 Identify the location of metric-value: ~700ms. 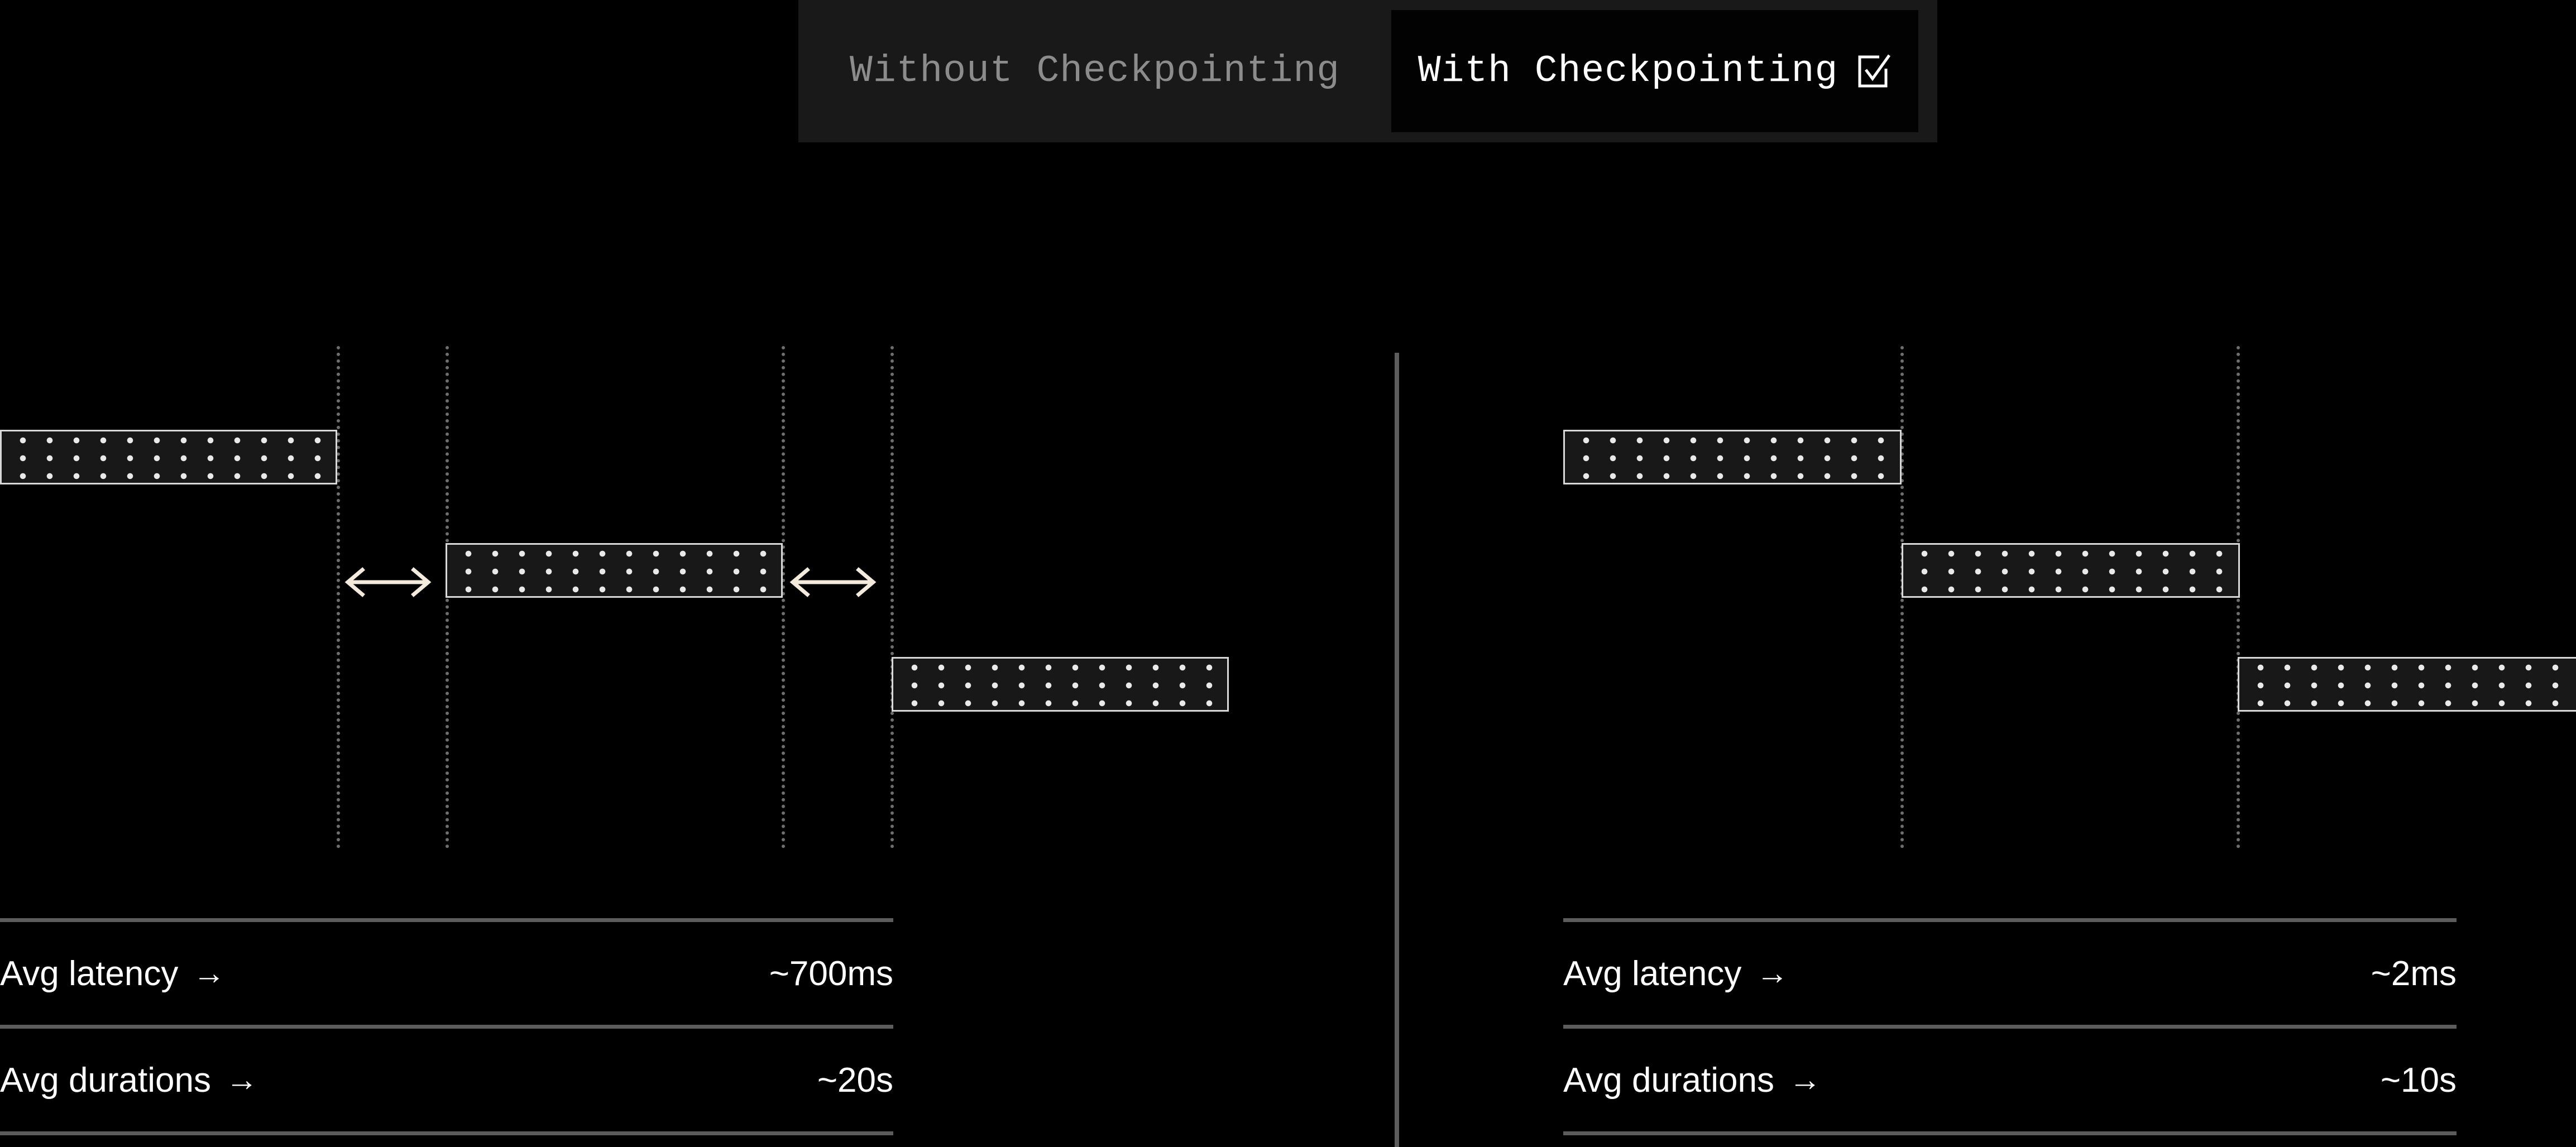
(831, 973).